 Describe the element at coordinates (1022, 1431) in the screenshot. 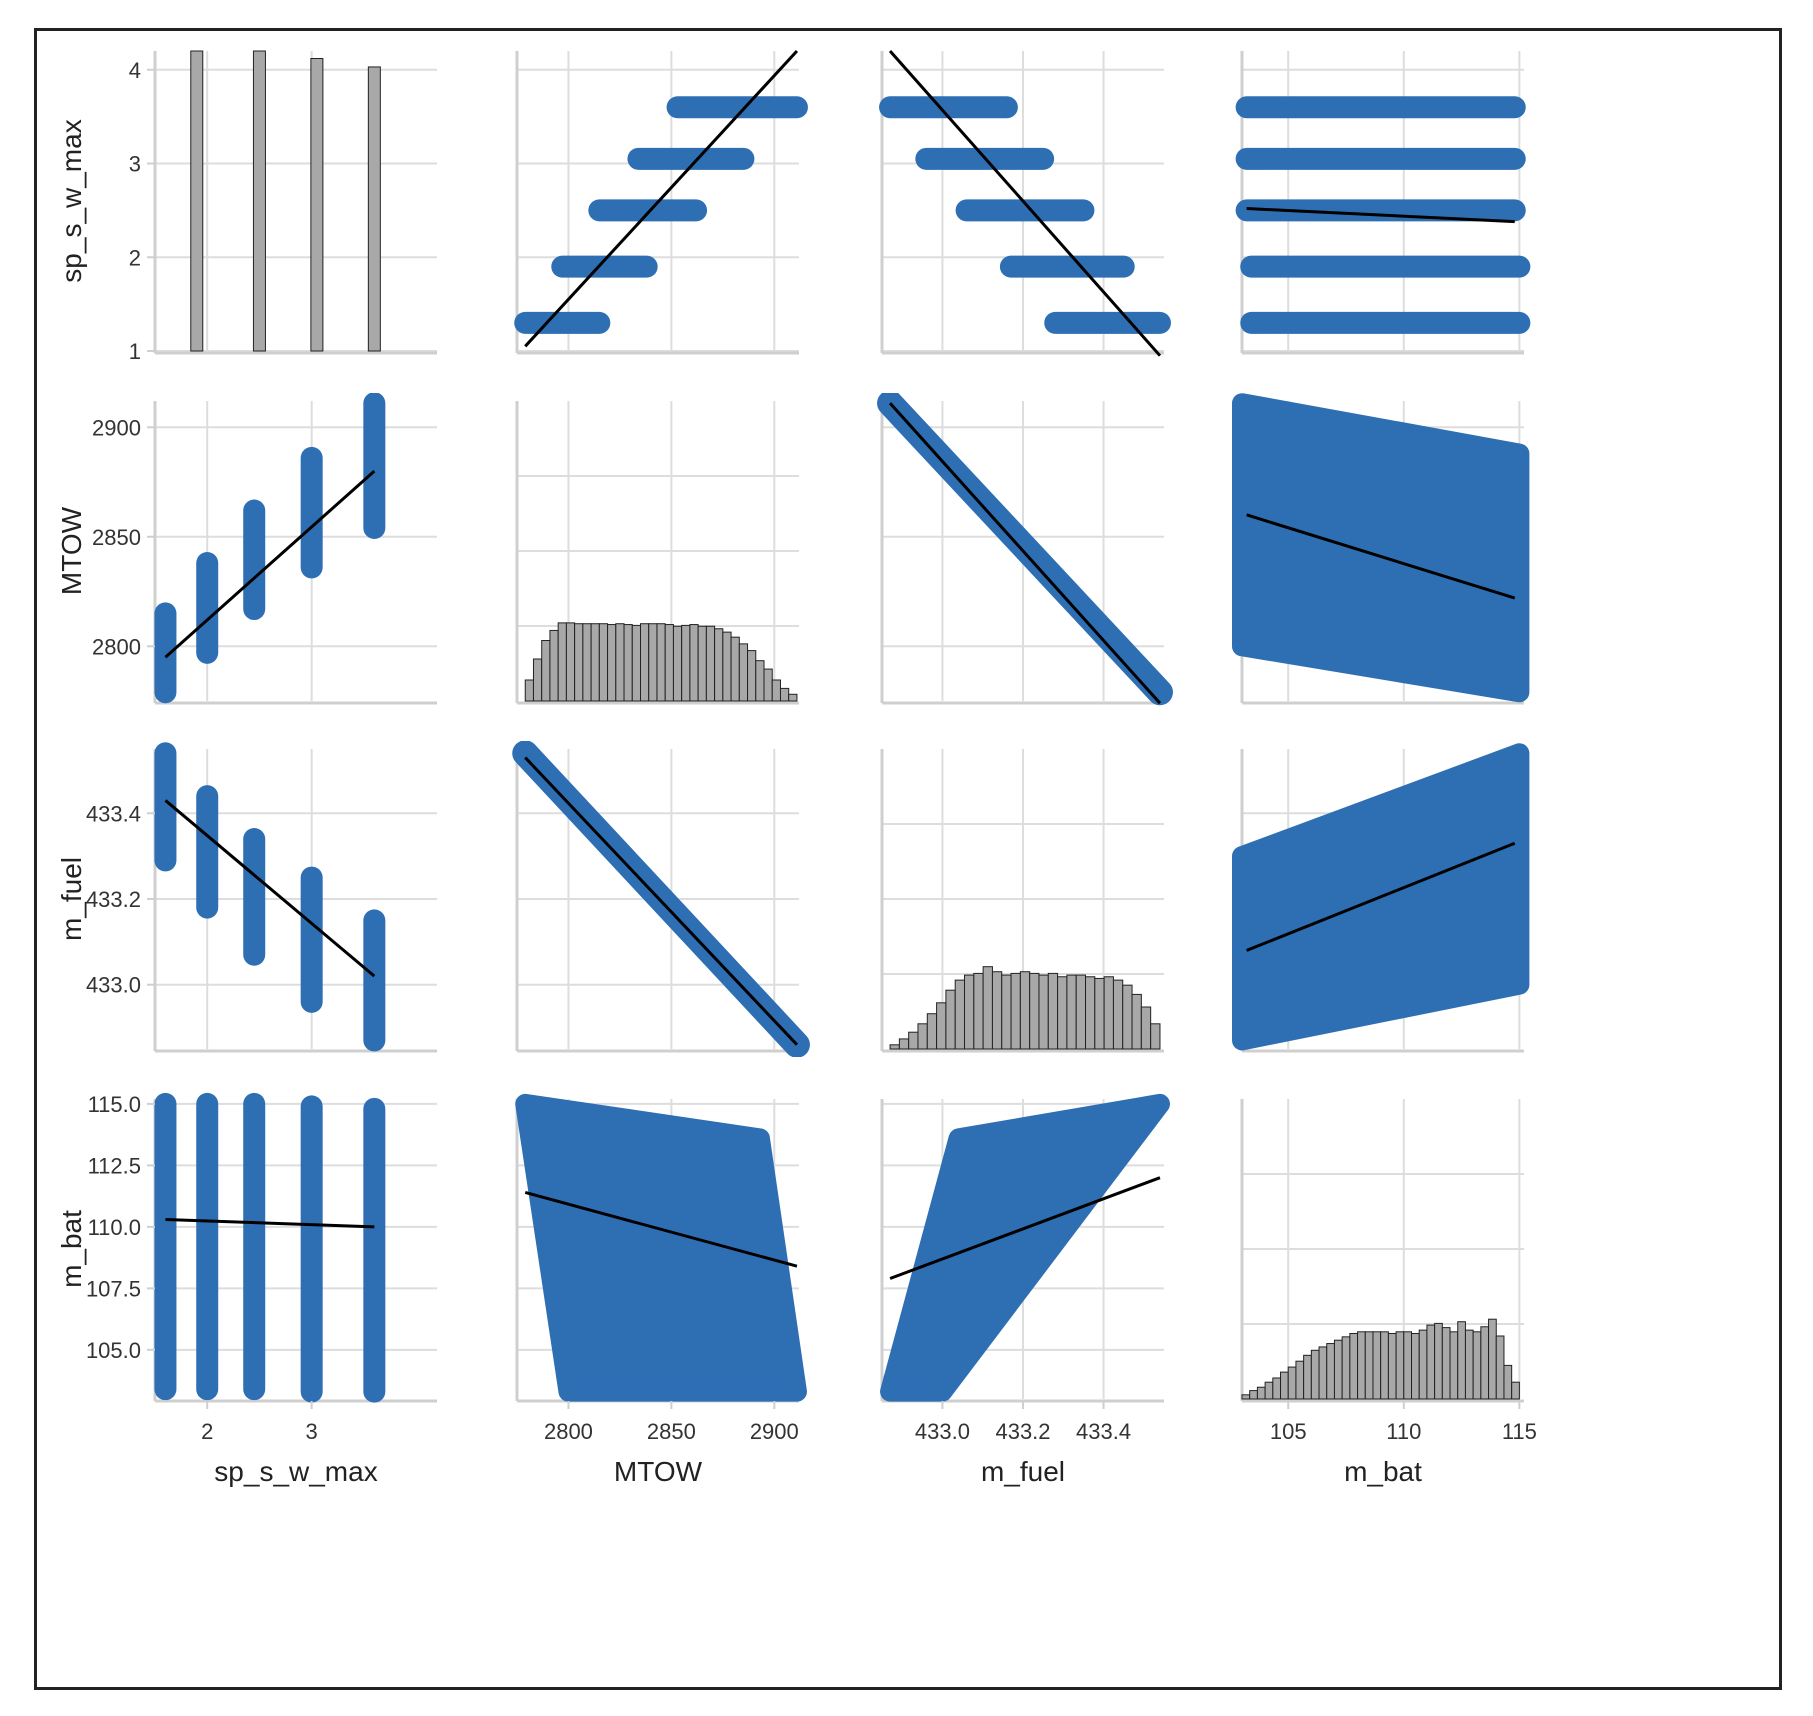

I see `x-tick-label: 433.2` at that location.